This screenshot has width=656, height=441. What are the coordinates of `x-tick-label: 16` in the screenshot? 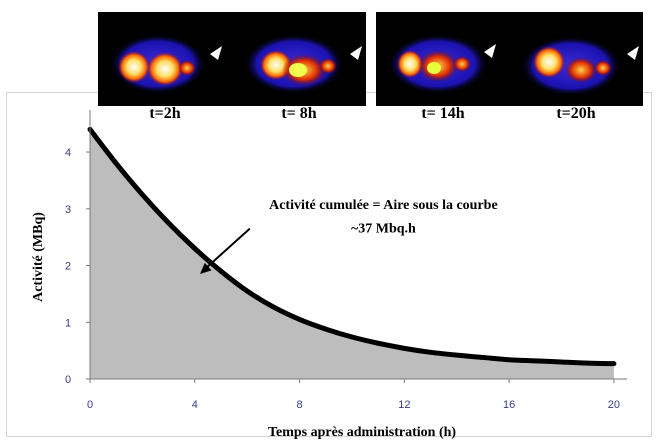 It's located at (509, 405).